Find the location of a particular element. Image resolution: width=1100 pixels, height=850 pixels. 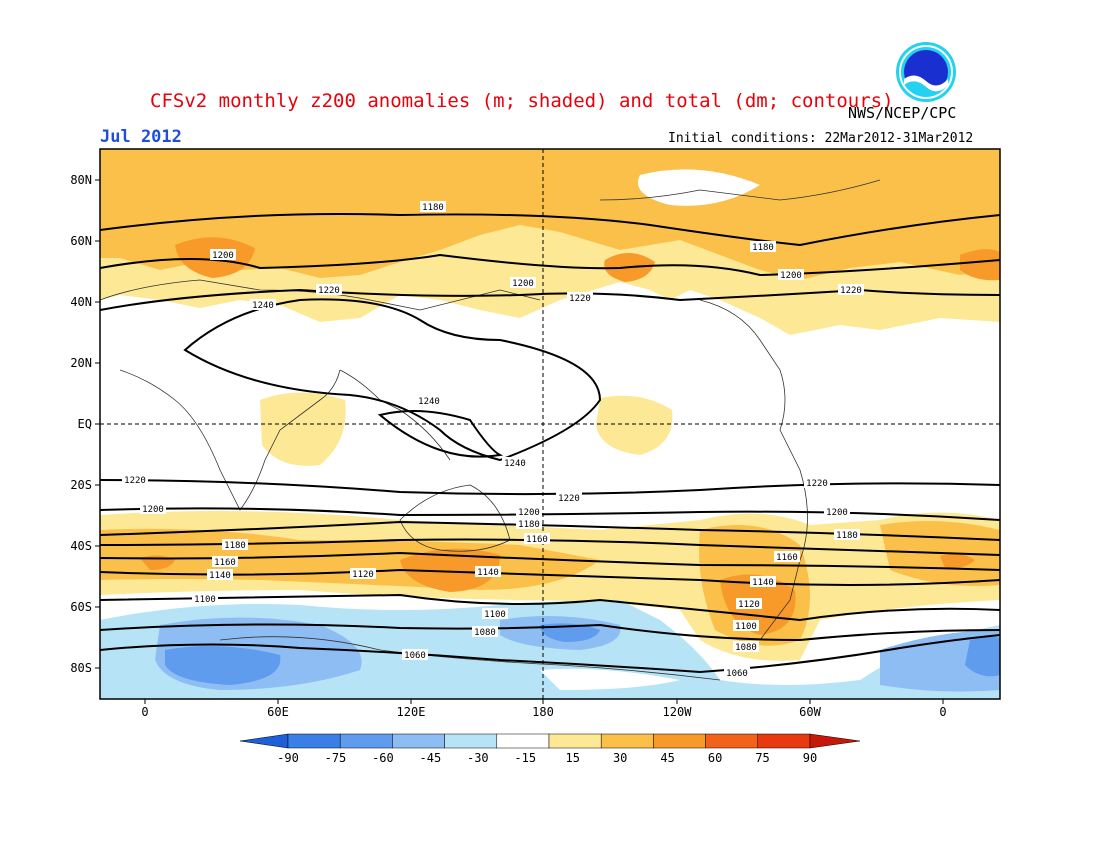

lon-label: 60W is located at coordinates (810, 712).